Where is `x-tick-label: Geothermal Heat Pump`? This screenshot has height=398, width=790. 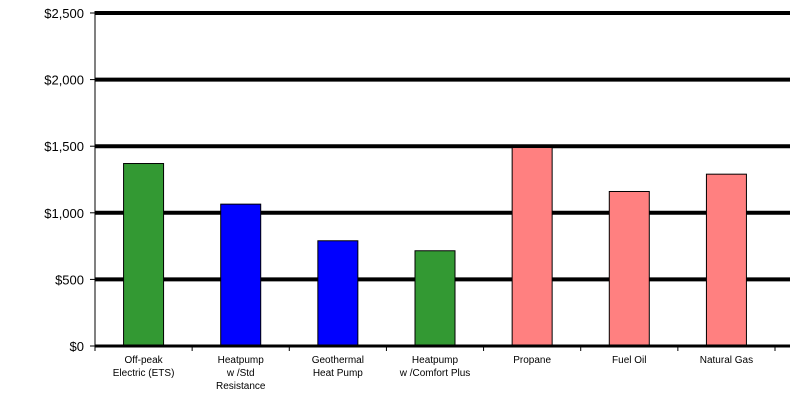
x-tick-label: Geothermal Heat Pump is located at coordinates (338, 367).